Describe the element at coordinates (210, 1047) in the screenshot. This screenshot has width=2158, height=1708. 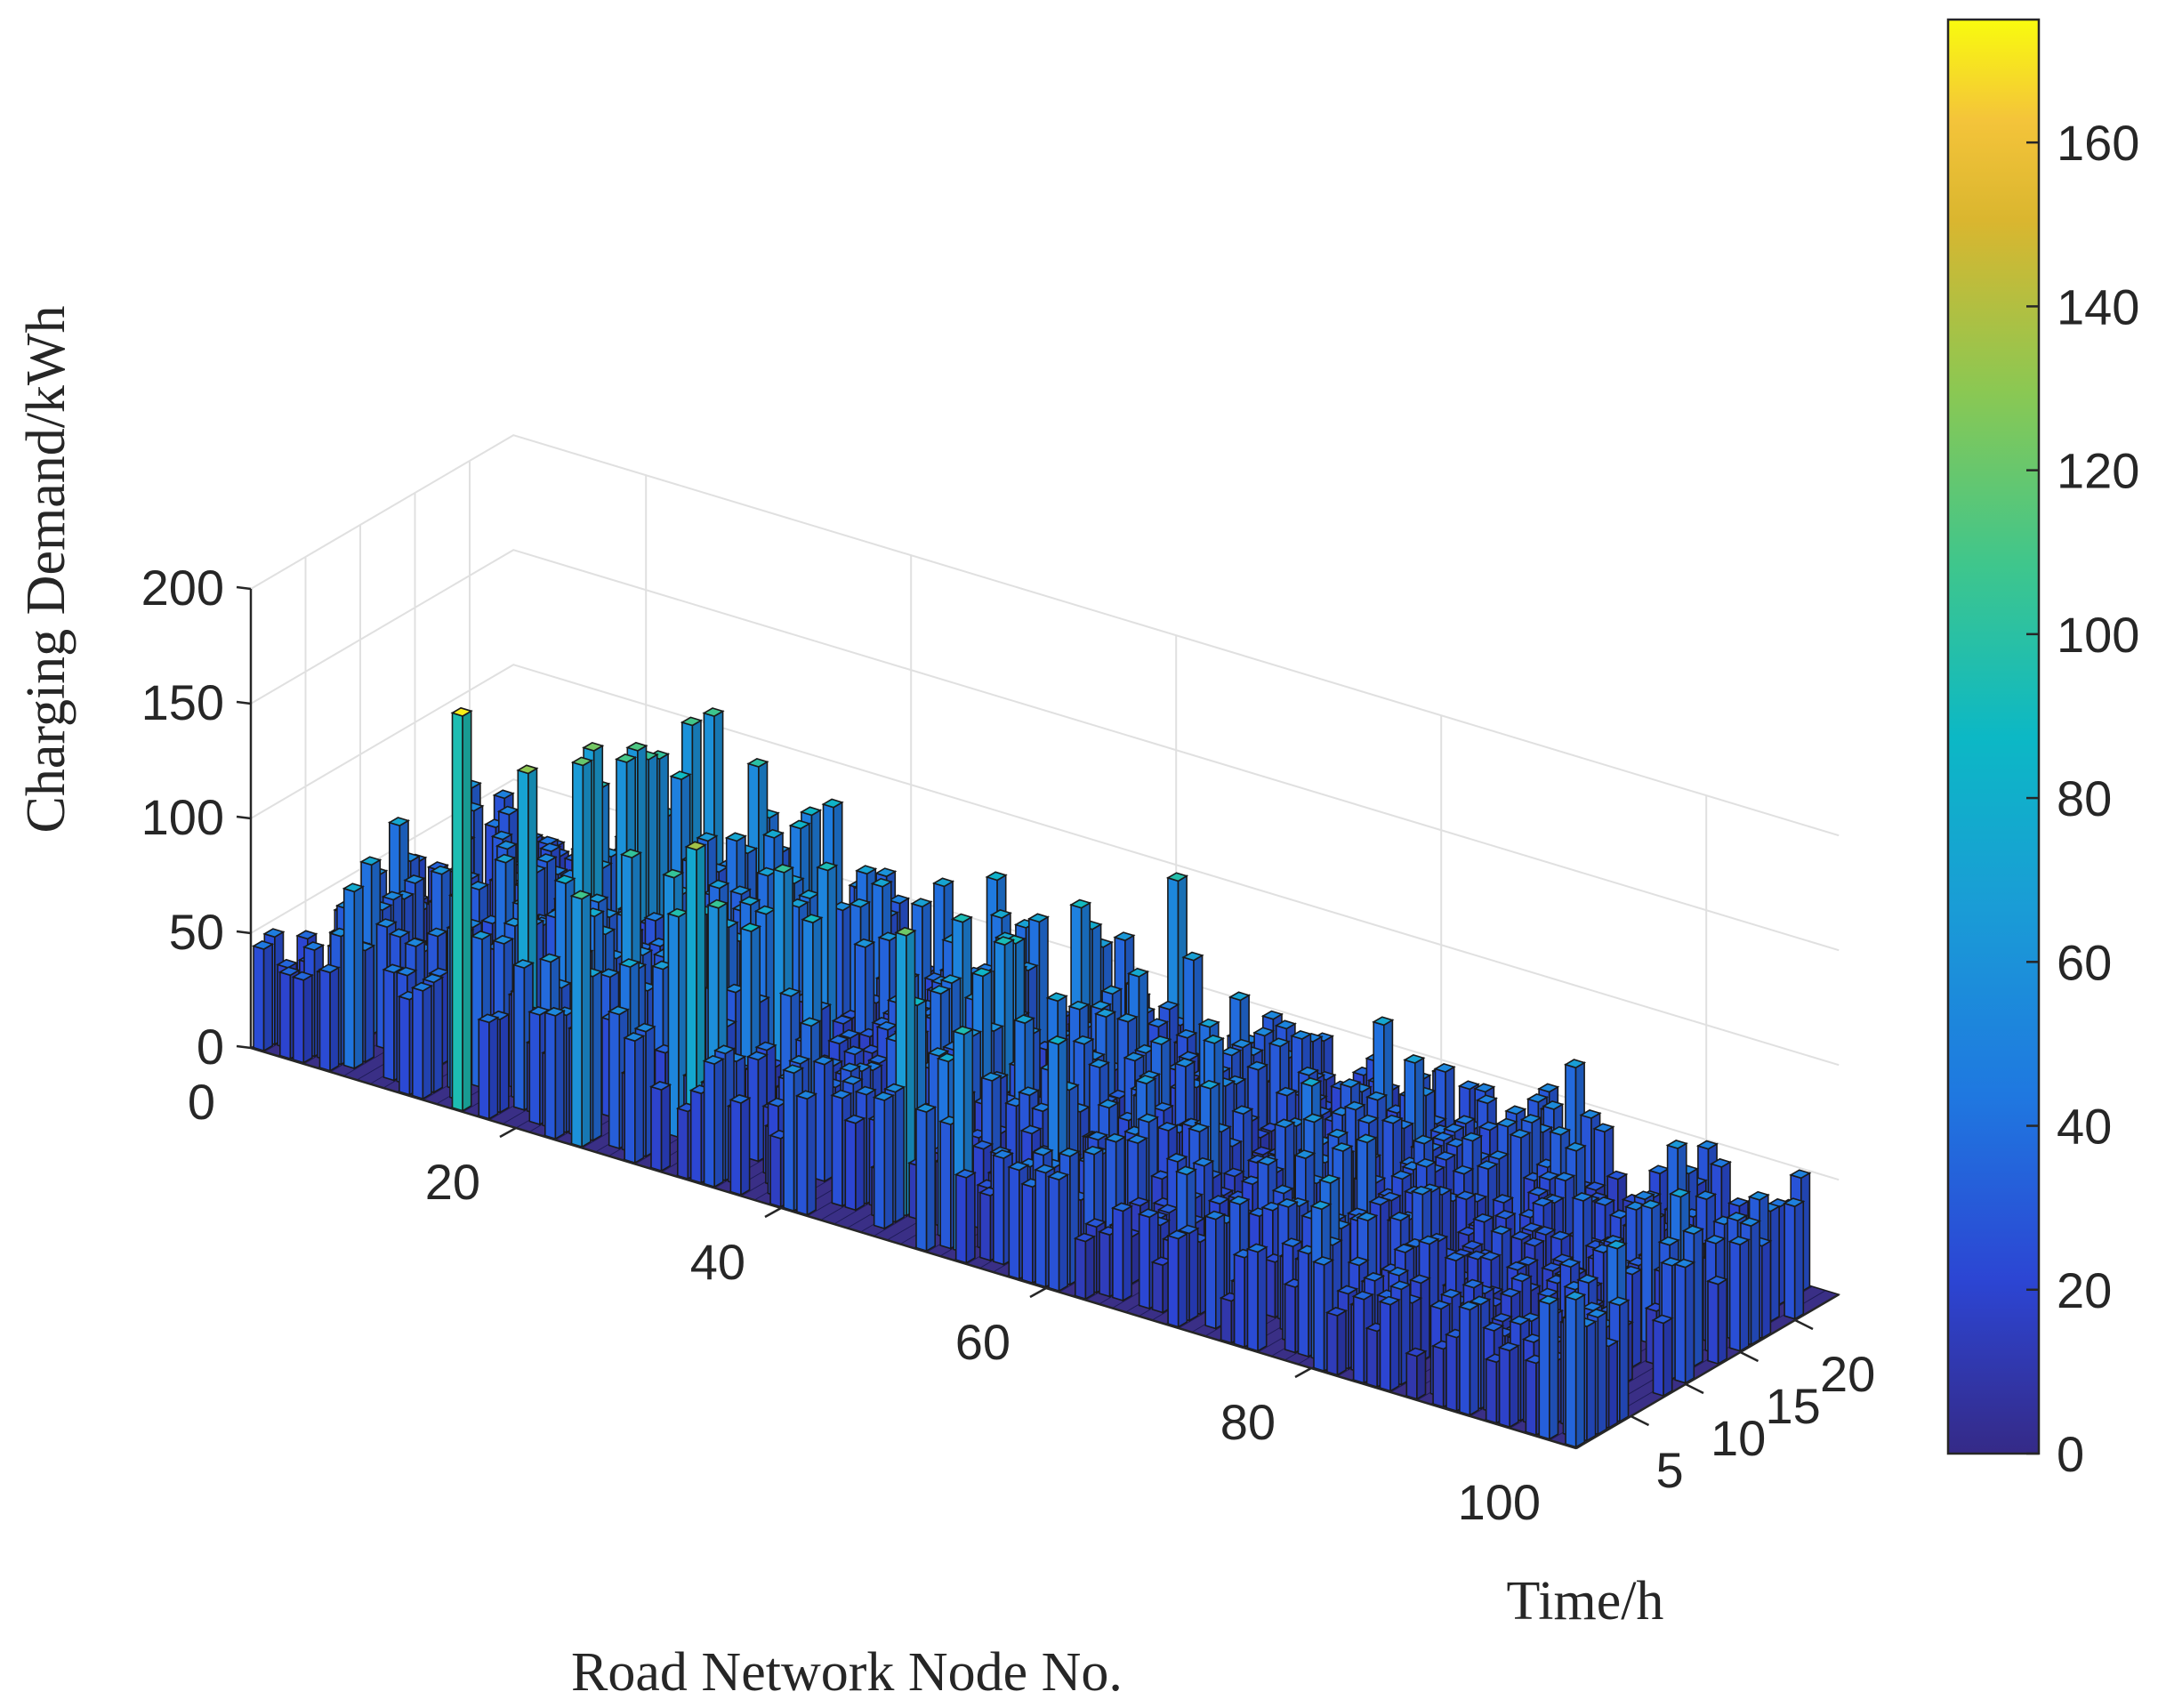
I see `z-tick-label: 0` at that location.